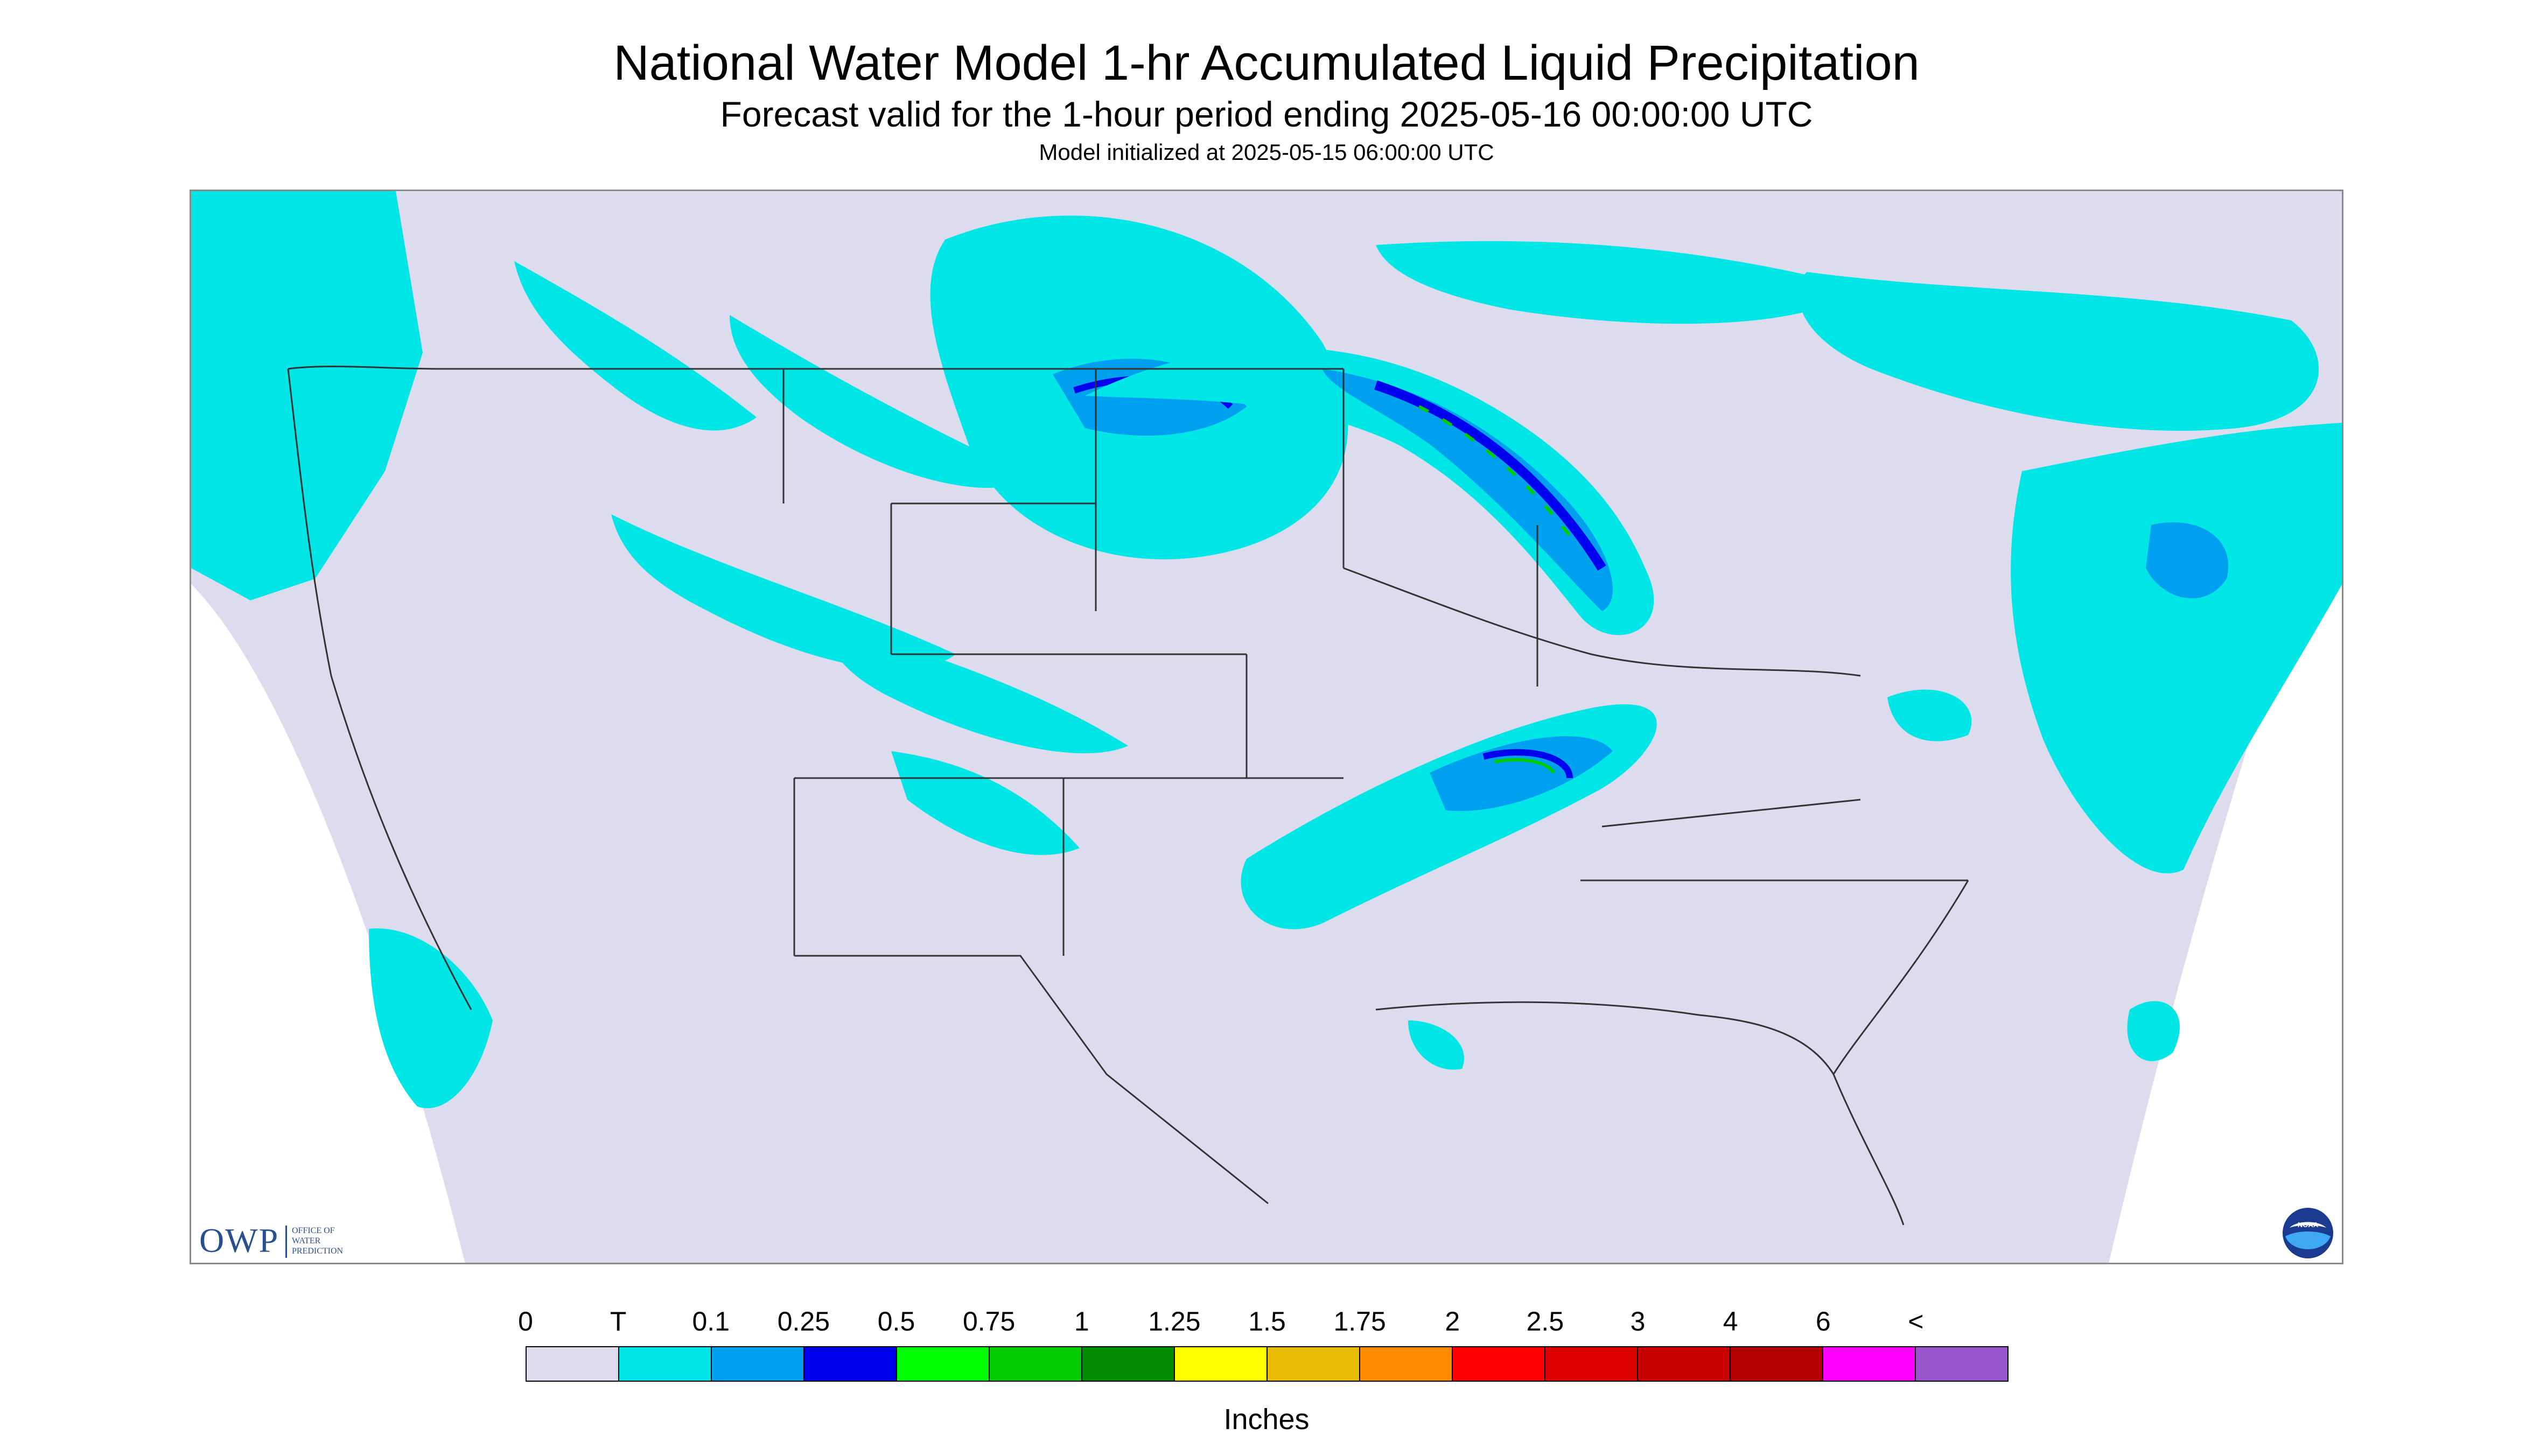 This screenshot has width=2533, height=1456. What do you see at coordinates (618, 1321) in the screenshot?
I see `legend-label: T` at bounding box center [618, 1321].